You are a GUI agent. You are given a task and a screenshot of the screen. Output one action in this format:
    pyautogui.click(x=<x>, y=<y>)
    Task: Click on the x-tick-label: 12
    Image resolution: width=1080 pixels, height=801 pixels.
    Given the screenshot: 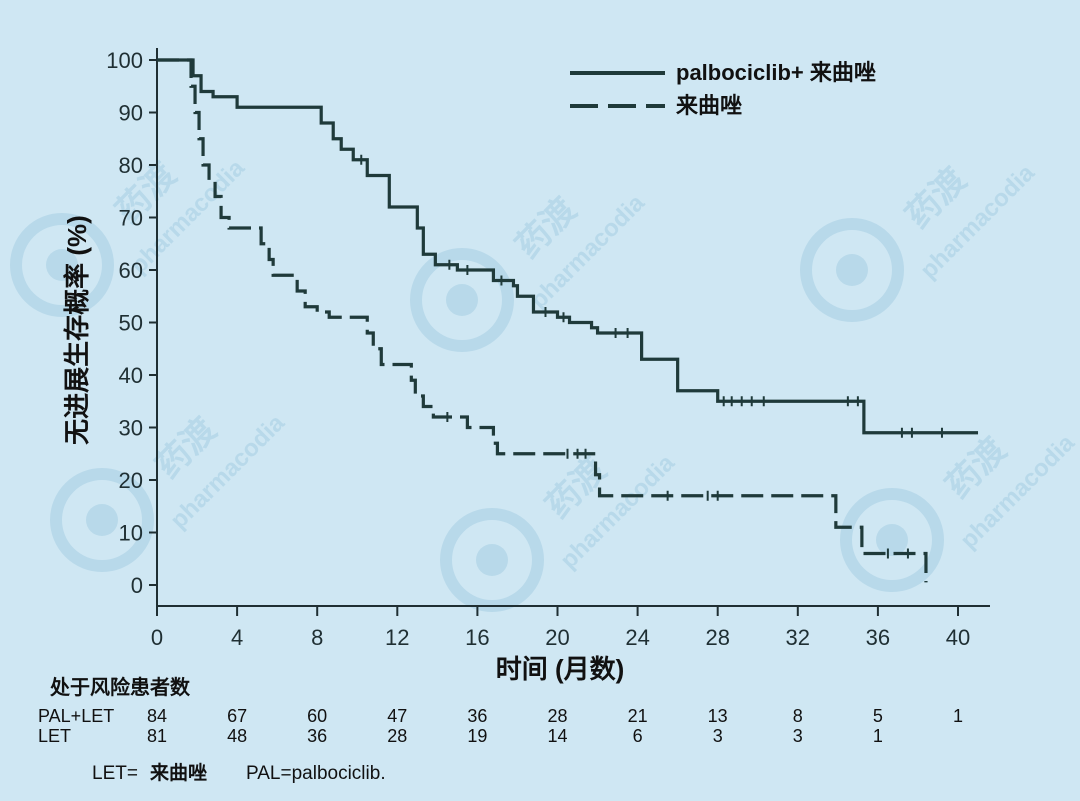 What is the action you would take?
    pyautogui.click(x=397, y=637)
    